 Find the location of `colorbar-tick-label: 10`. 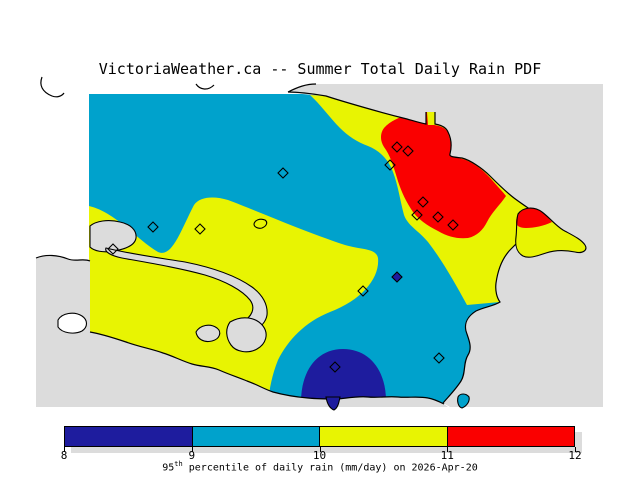

colorbar-tick-label: 10 is located at coordinates (319, 455).